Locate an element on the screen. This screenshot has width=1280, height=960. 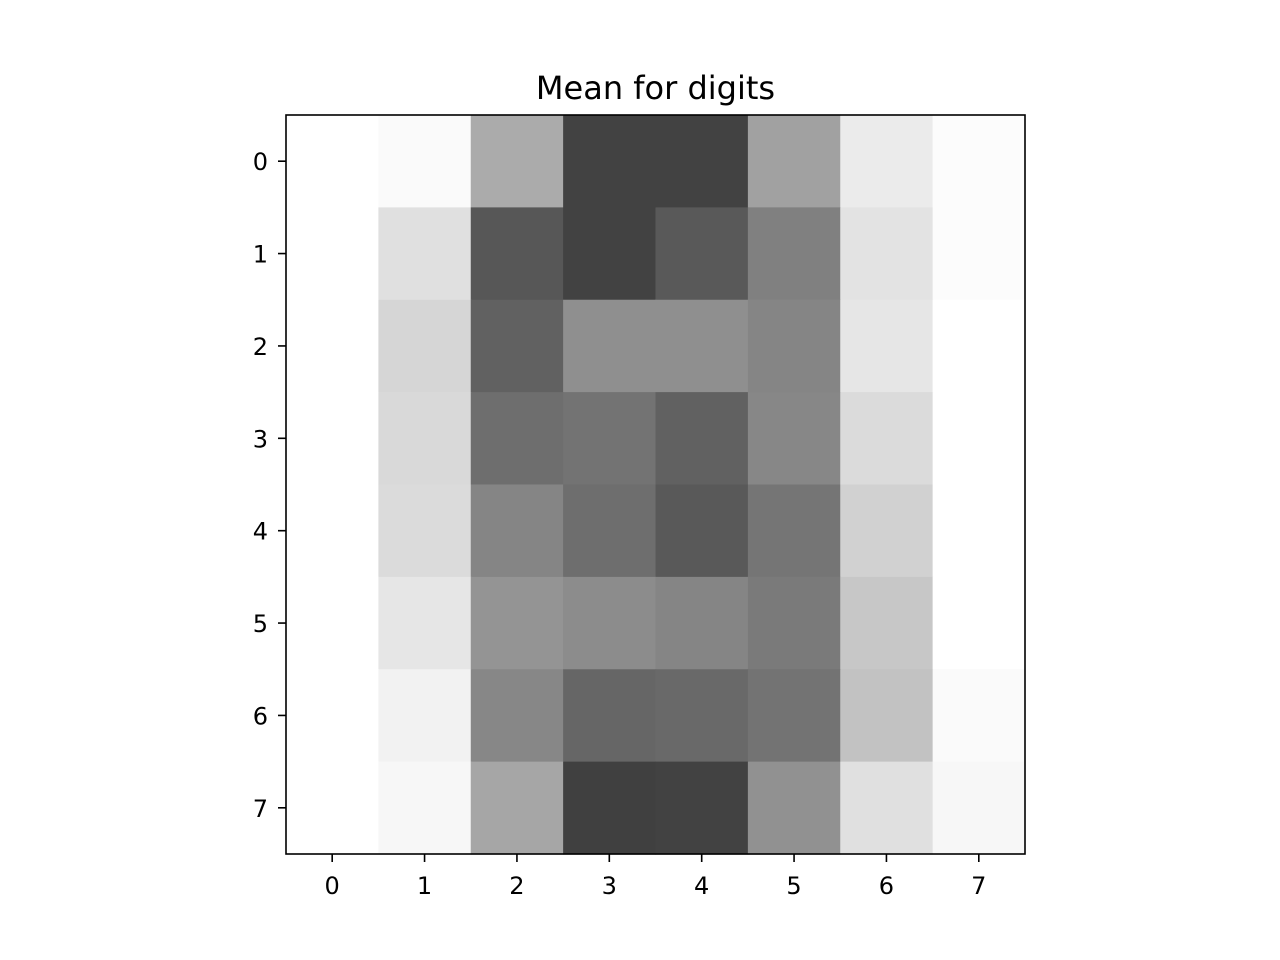
y-axis: 0 1 2 3 4 5 6 7 is located at coordinates (269, 485).